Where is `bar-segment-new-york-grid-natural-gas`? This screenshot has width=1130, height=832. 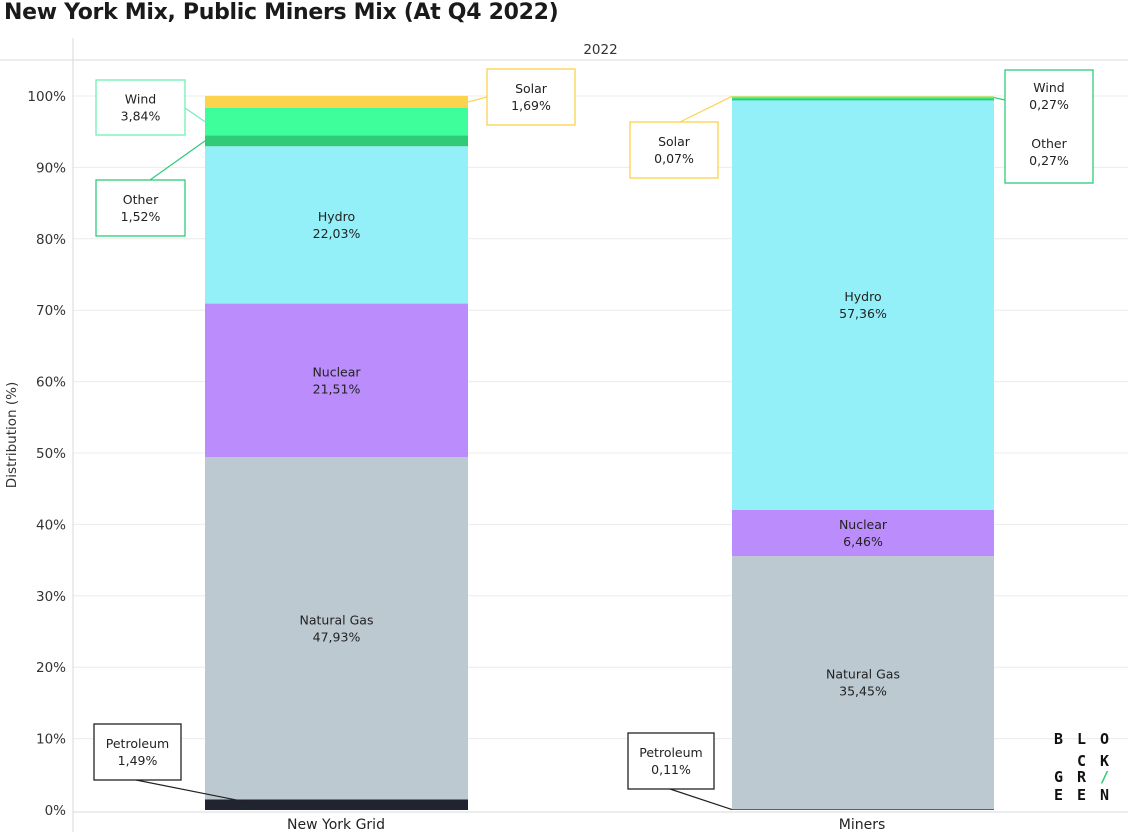 bar-segment-new-york-grid-natural-gas is located at coordinates (336, 628).